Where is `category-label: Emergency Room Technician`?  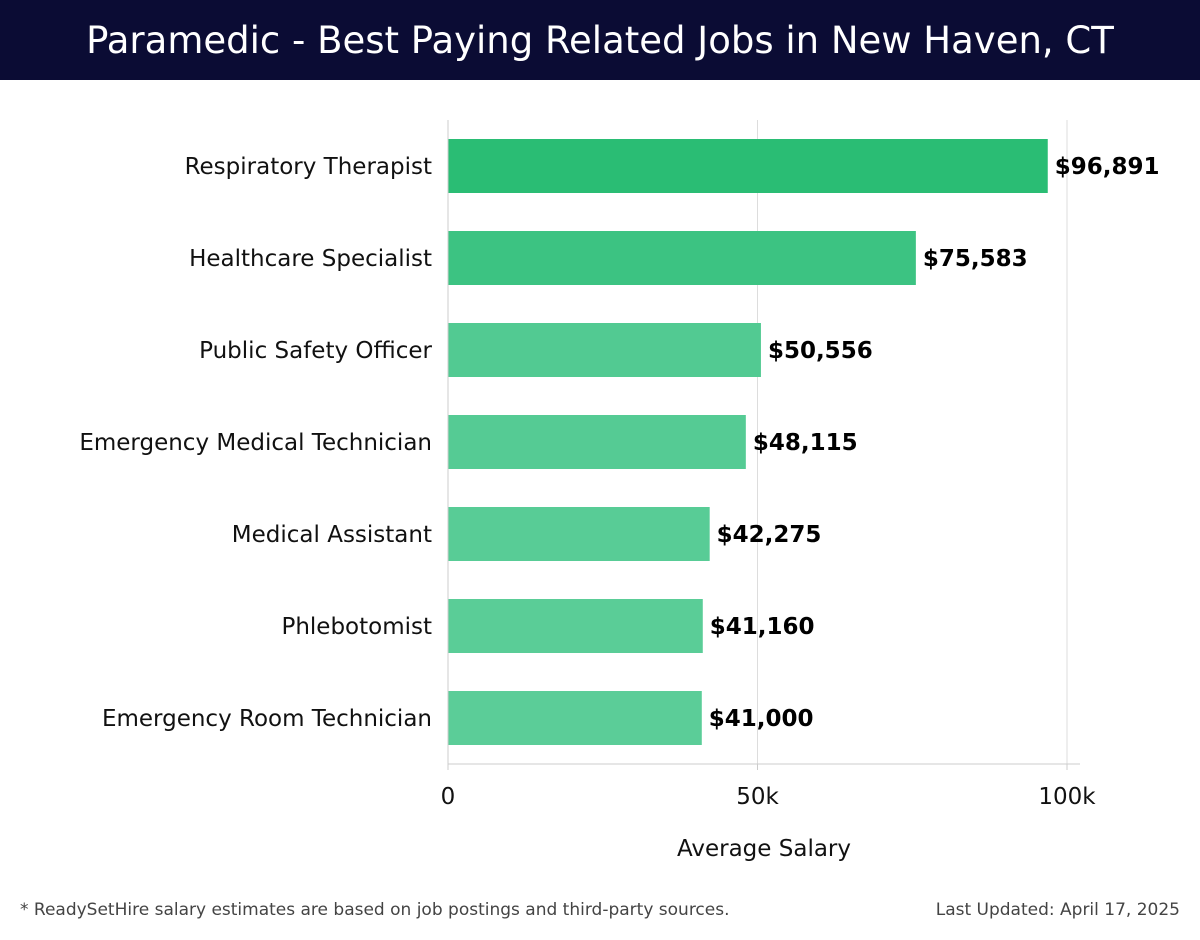
category-label: Emergency Room Technician is located at coordinates (267, 719).